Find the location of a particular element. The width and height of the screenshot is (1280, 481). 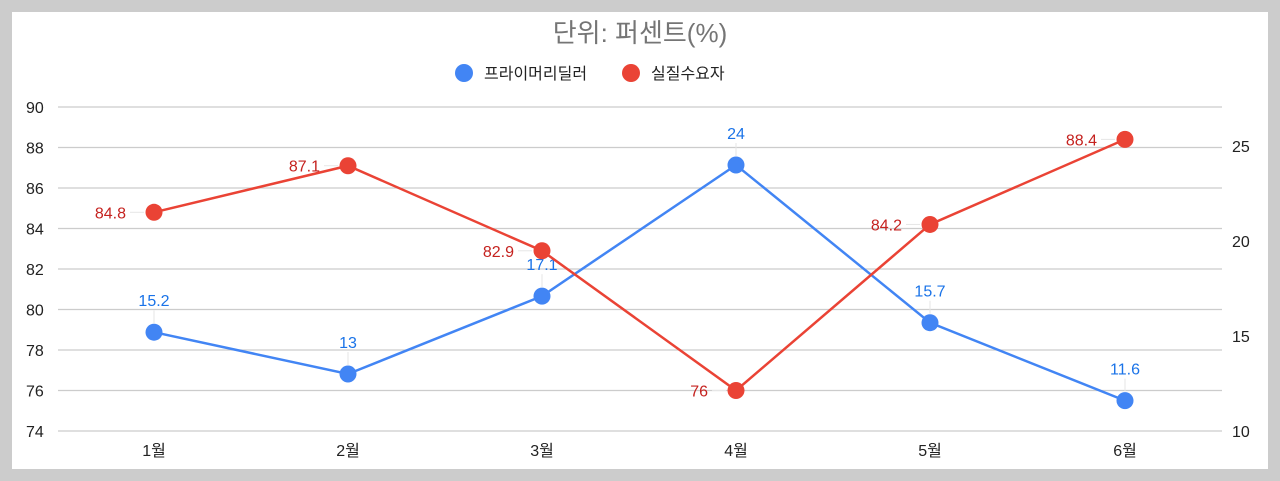

legend-item-real-demand: 실질수요자 is located at coordinates (673, 73).